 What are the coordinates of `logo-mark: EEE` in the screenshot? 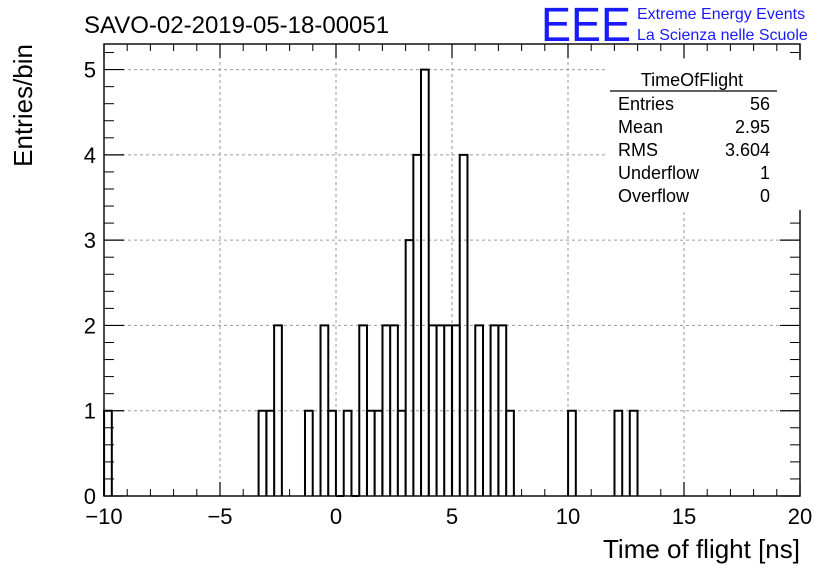 It's located at (586, 26).